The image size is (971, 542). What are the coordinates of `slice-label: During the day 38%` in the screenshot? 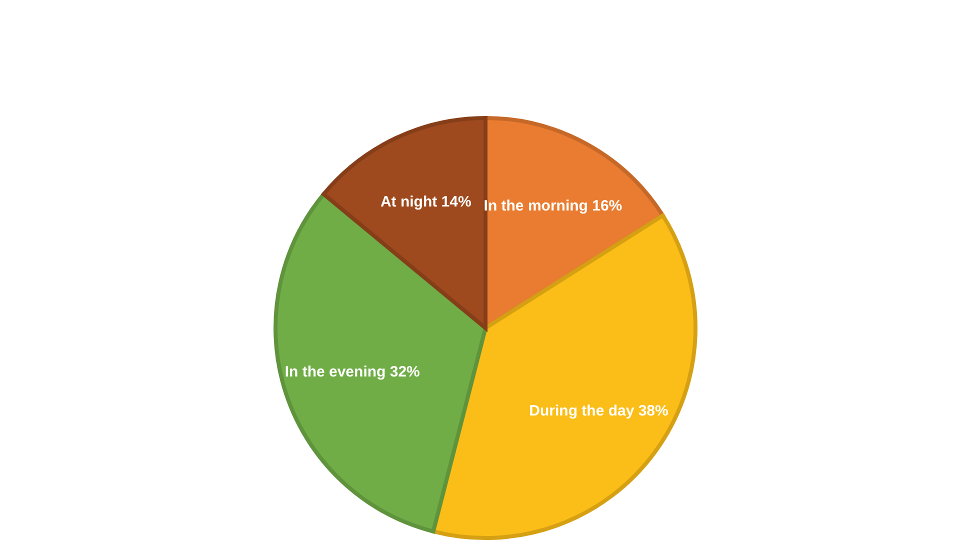 It's located at (598, 411).